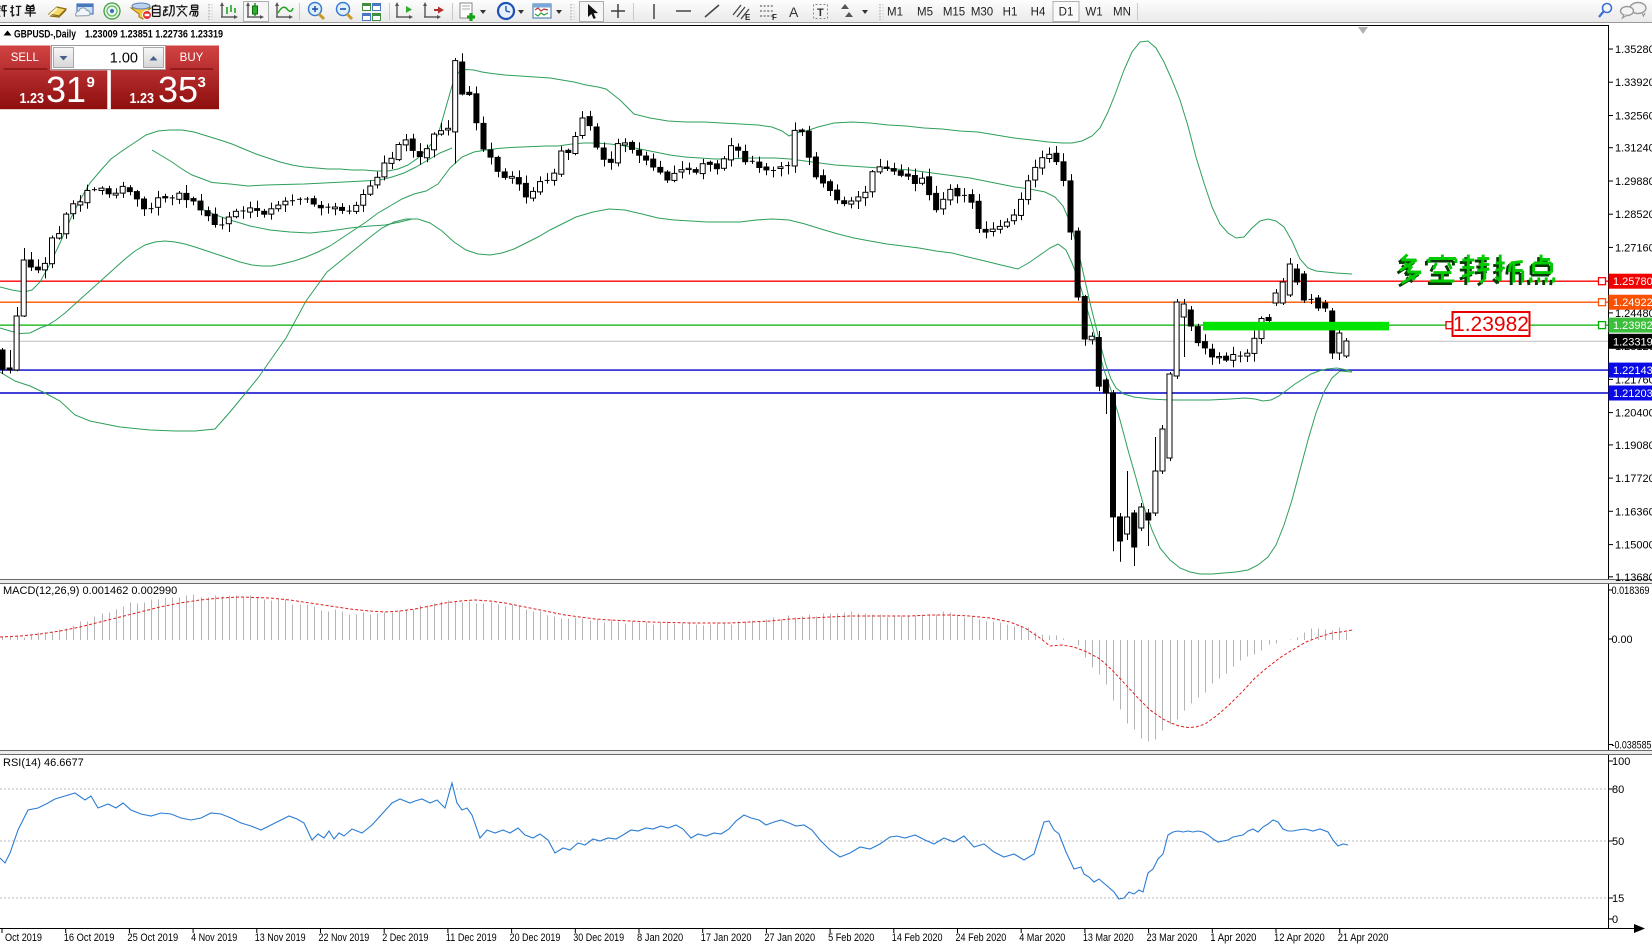 The height and width of the screenshot is (947, 1652). Describe the element at coordinates (917, 938) in the screenshot. I see `svg-text: 14 Feb 2020` at that location.